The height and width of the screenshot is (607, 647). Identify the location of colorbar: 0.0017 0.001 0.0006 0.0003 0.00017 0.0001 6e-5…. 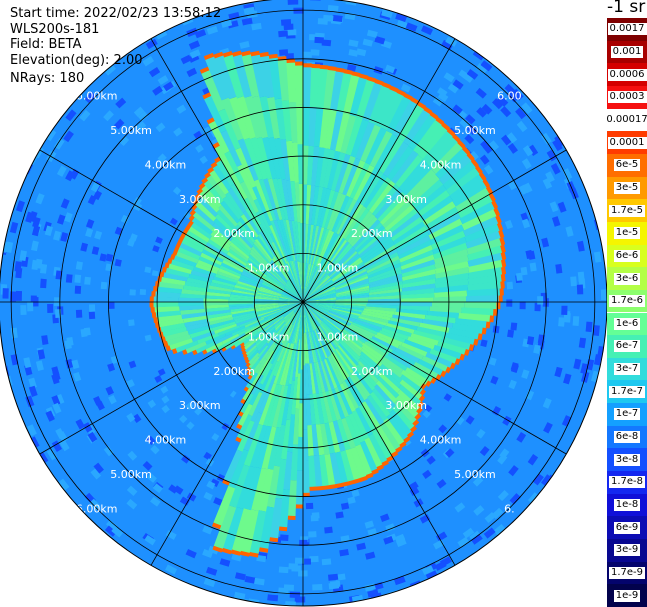
(625, 312).